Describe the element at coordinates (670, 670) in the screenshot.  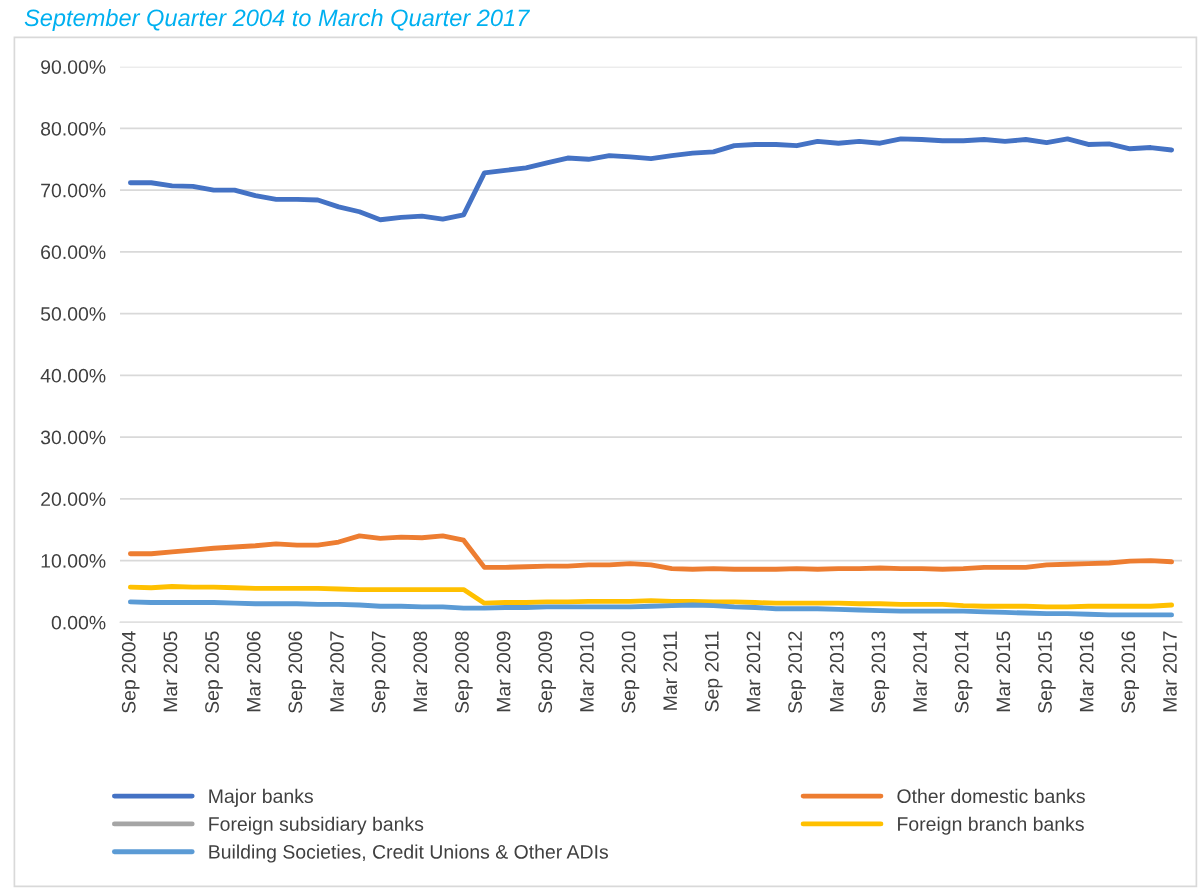
I see `x-tick-label: Mar 2011` at that location.